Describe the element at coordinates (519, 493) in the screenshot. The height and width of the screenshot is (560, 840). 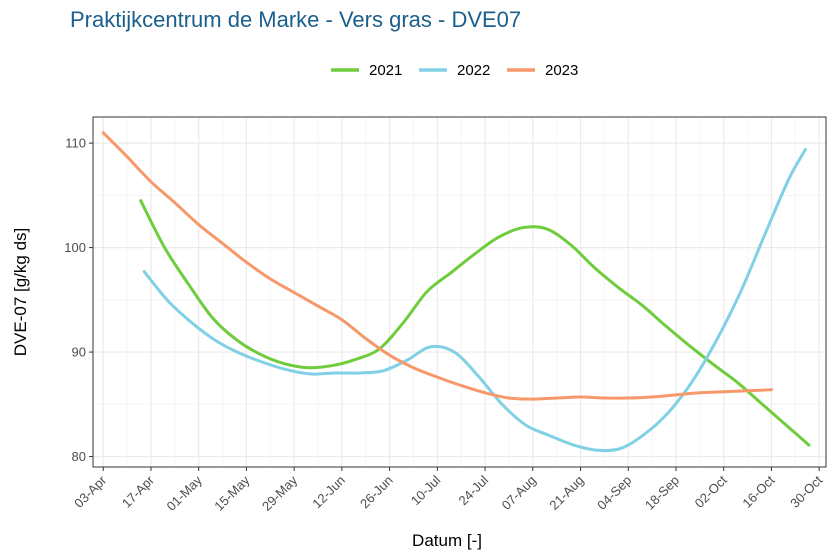
I see `x-tick-label: 07-Aug` at that location.